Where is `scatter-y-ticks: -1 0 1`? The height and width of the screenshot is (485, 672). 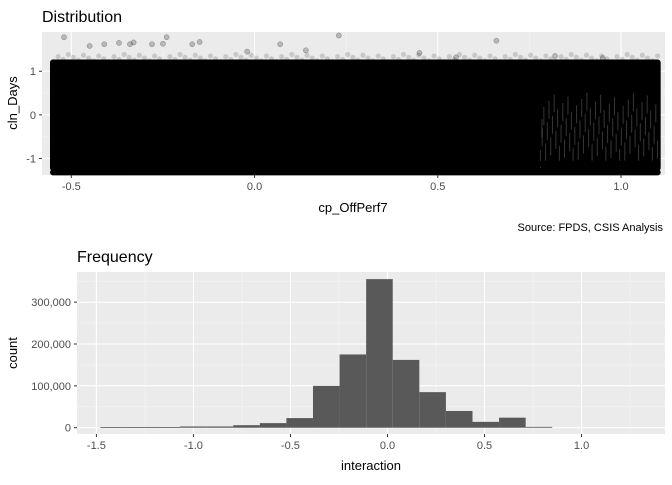
scatter-y-ticks: -1 0 1 is located at coordinates (34, 115).